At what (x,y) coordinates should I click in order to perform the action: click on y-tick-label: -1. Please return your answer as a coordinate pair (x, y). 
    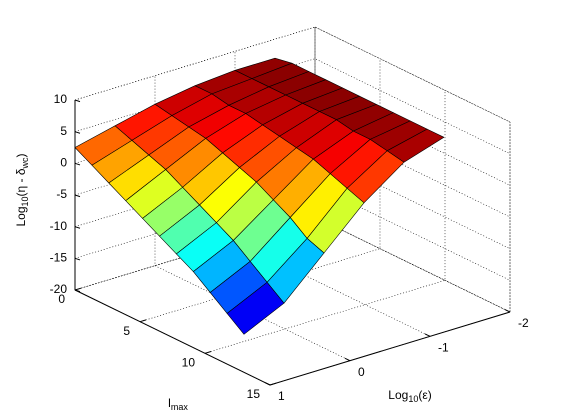
    Looking at the image, I should click on (443, 348).